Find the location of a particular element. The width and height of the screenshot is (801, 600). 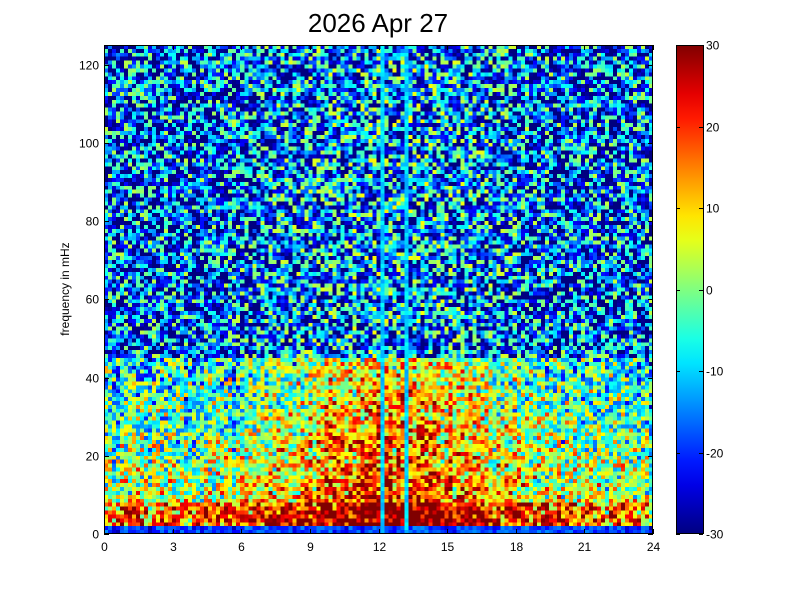

colorbar-tick-label: 10 is located at coordinates (713, 209).